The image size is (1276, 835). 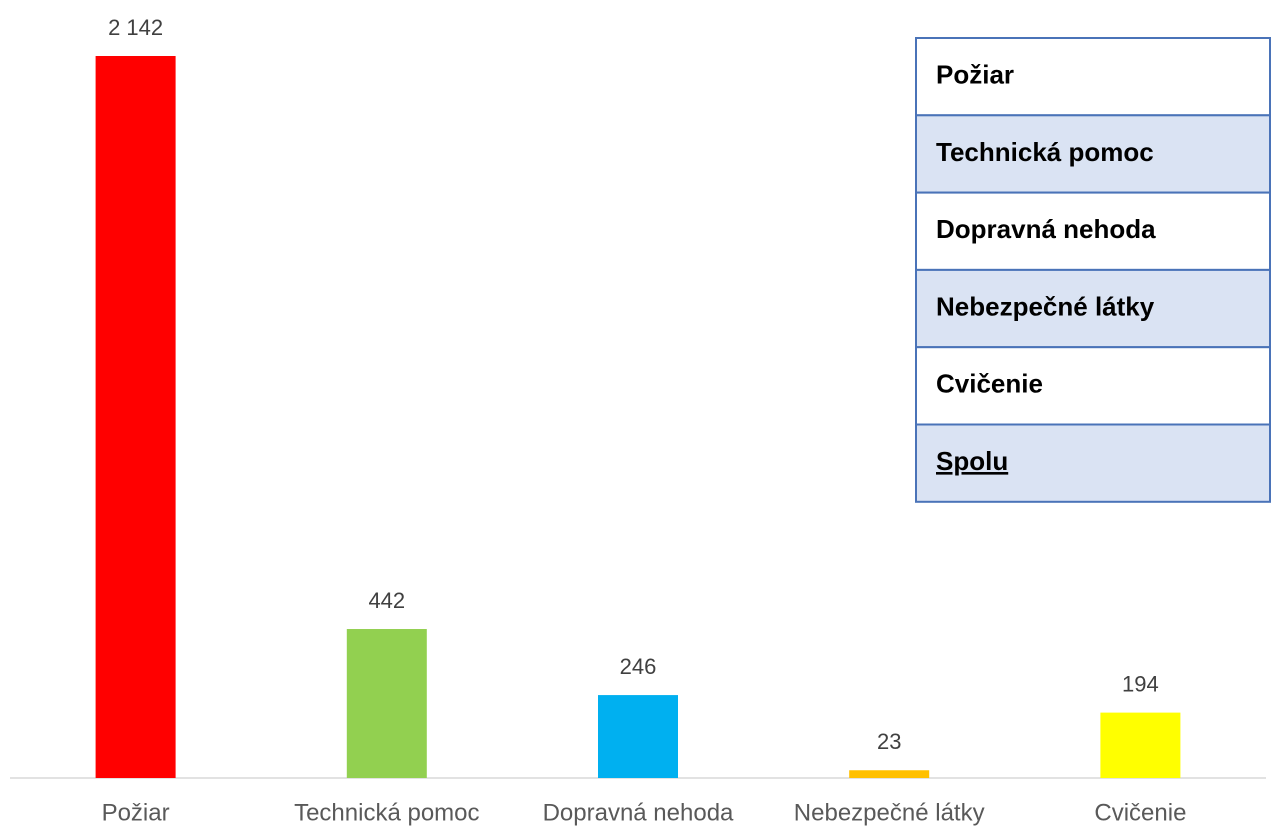 What do you see at coordinates (1046, 229) in the screenshot?
I see `table-cell: Dopravná nehoda` at bounding box center [1046, 229].